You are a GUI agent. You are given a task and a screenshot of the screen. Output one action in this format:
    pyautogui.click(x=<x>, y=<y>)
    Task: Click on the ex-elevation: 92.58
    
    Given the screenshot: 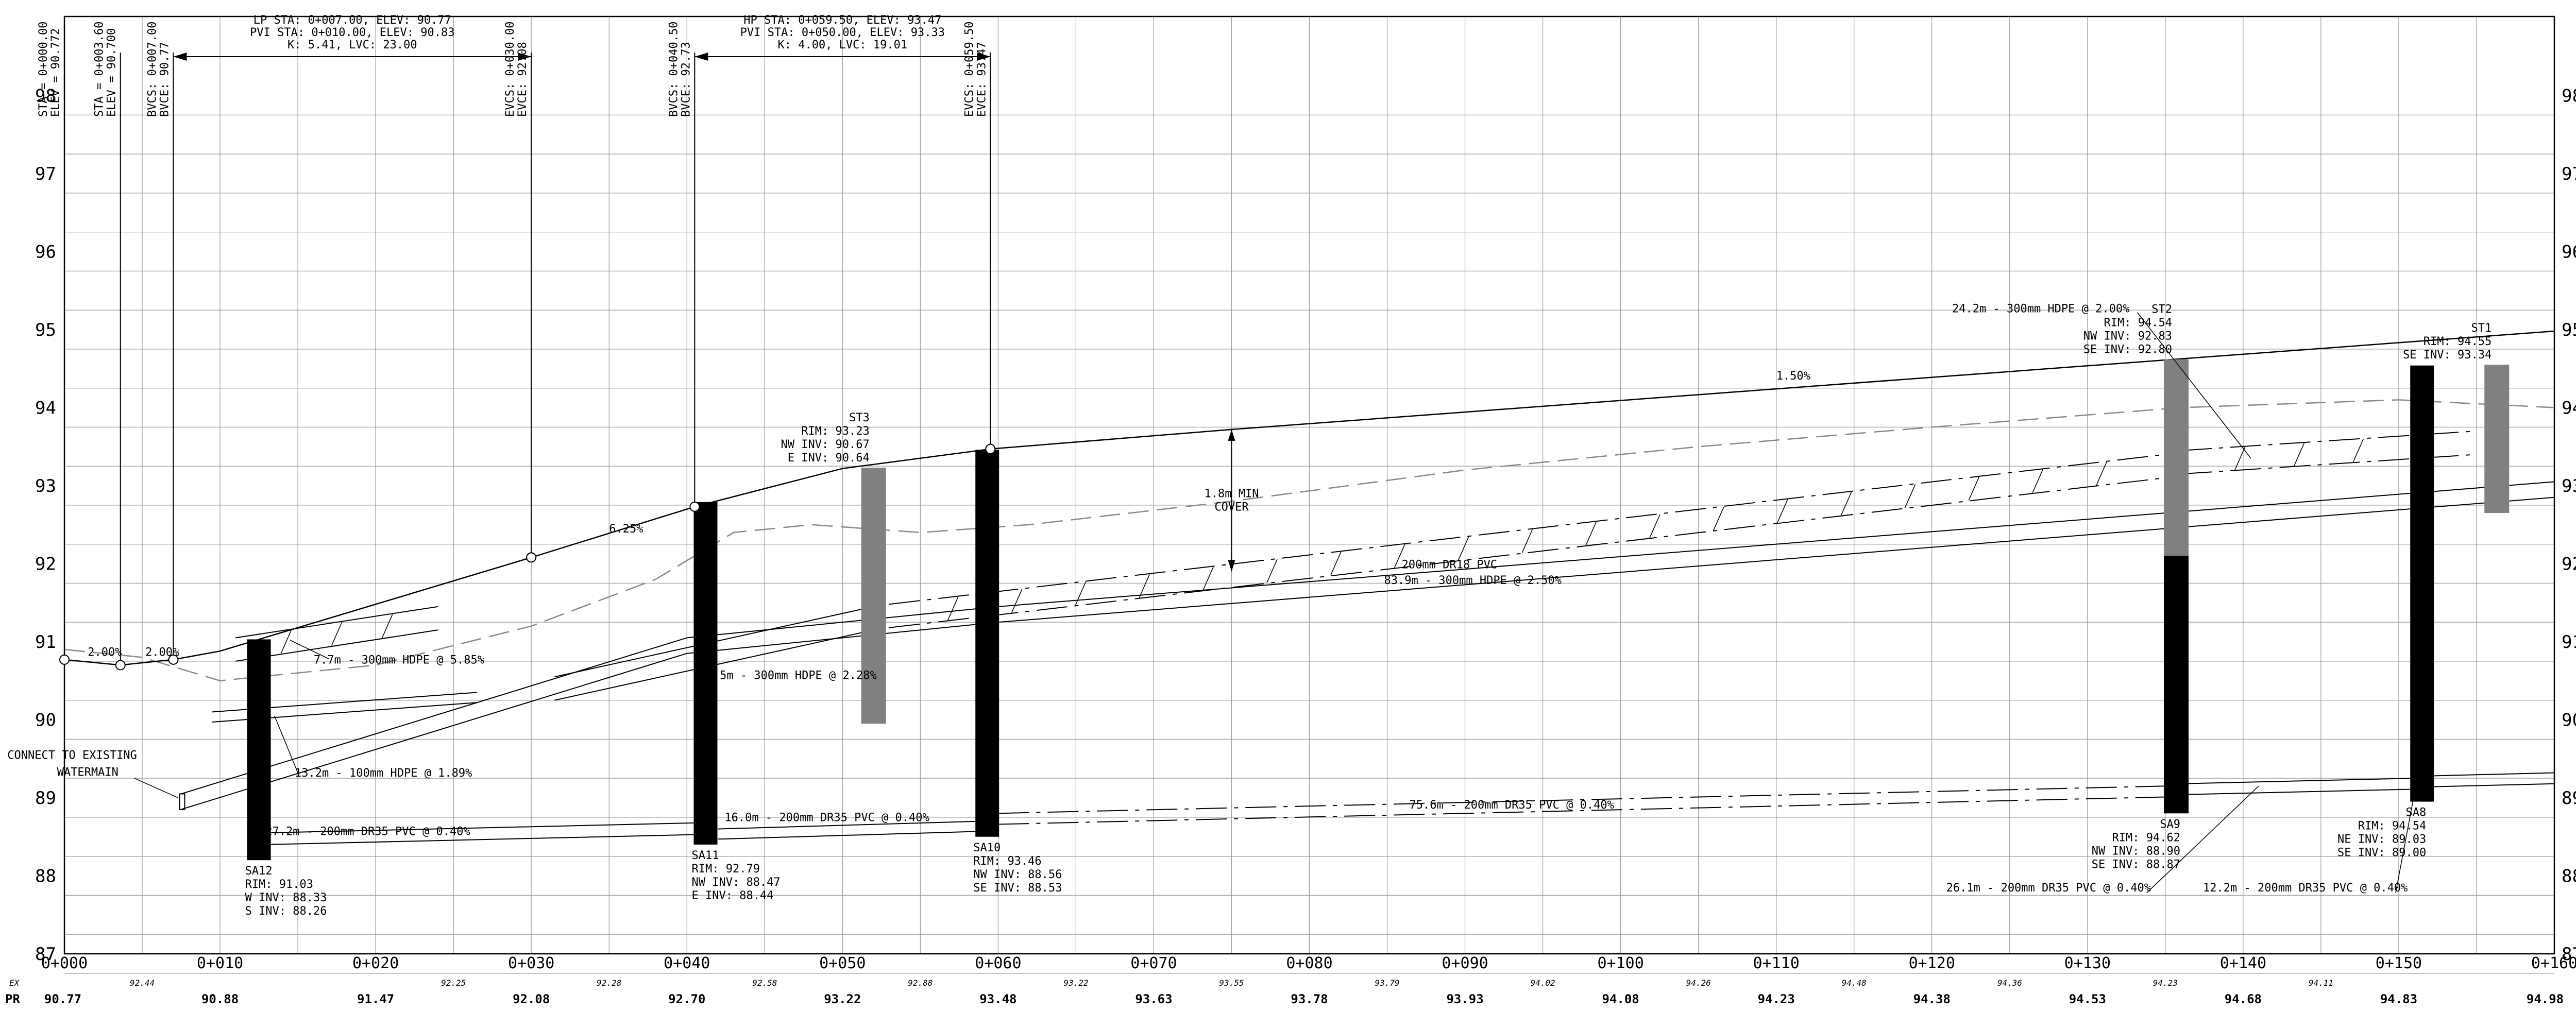 What is the action you would take?
    pyautogui.click(x=764, y=983)
    